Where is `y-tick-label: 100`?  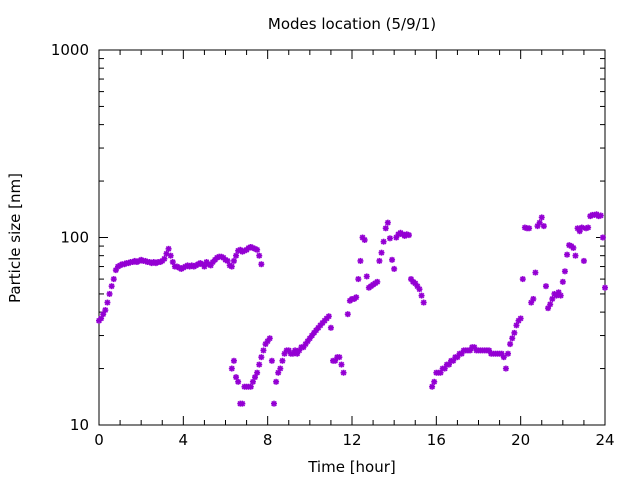 y-tick-label: 100 is located at coordinates (74, 238).